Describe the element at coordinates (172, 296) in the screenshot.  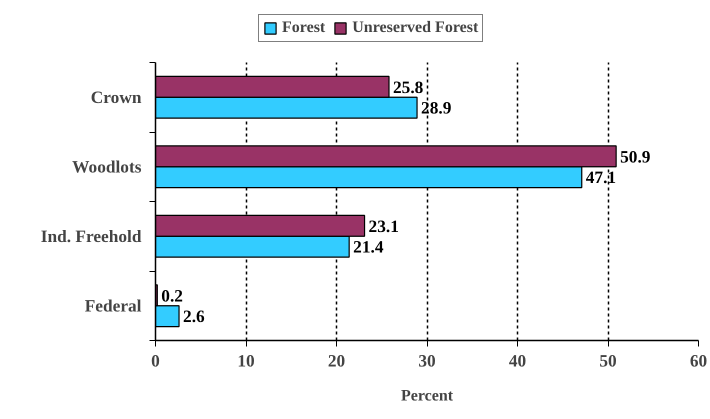
I see `data-label: 0.2` at that location.